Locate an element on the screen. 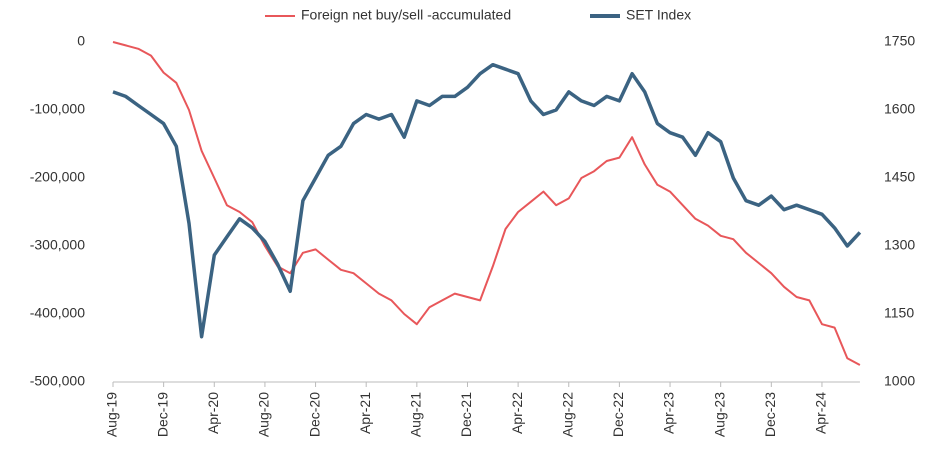 This screenshot has width=936, height=450. x-tick-label: Dec-21 is located at coordinates (466, 414).